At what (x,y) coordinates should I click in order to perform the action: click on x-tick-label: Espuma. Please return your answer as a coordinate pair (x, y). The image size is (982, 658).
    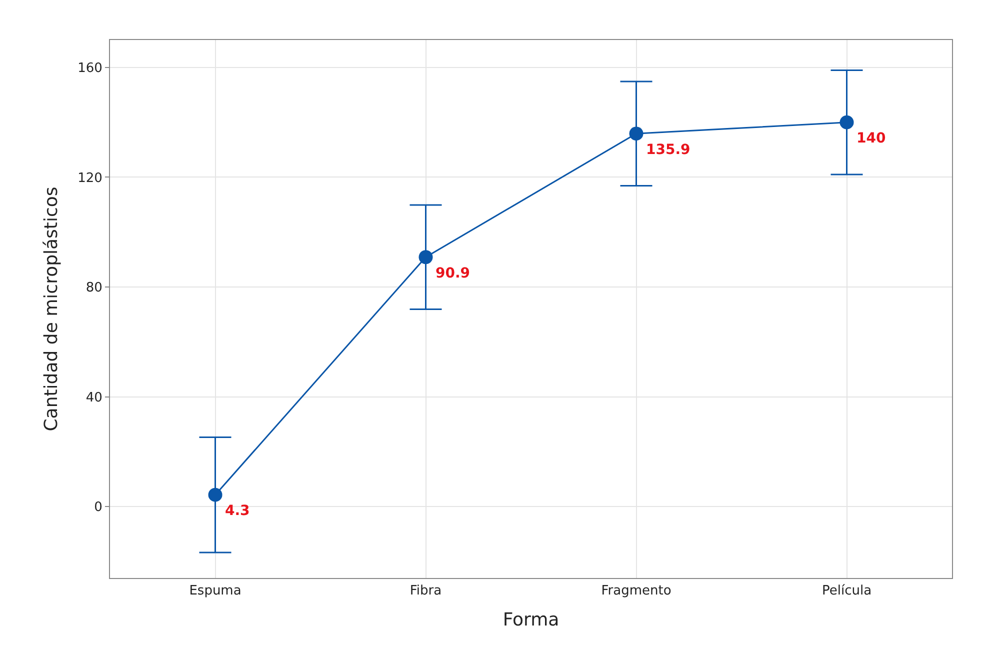
    Looking at the image, I should click on (215, 591).